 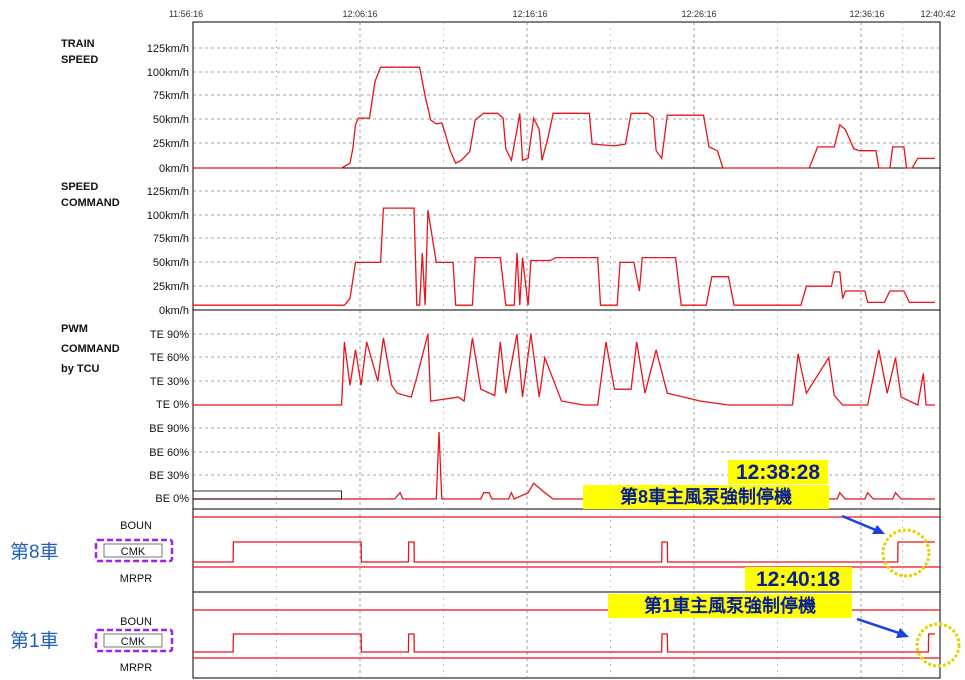 I want to click on annotation-car1-text: 第1車主風泵強制停機, so click(x=730, y=605).